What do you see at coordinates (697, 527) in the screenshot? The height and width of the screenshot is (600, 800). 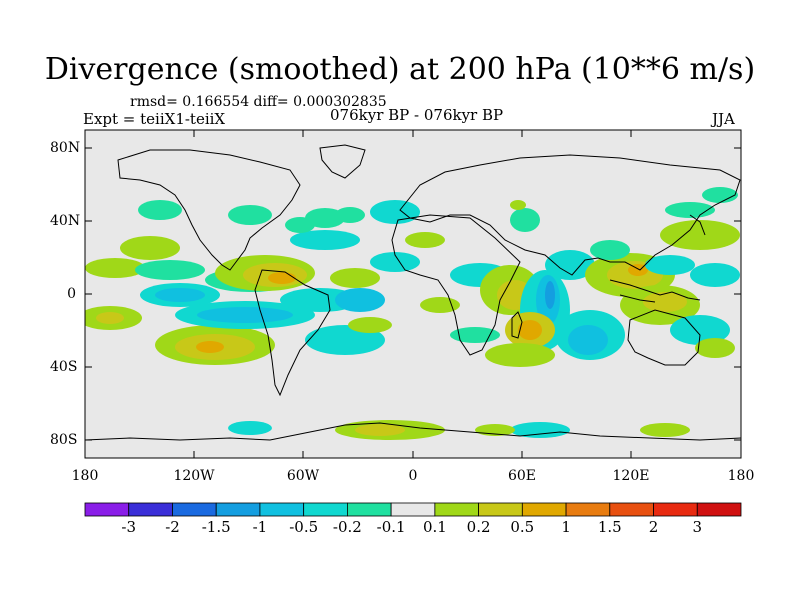 I see `colorbar-label: 3` at bounding box center [697, 527].